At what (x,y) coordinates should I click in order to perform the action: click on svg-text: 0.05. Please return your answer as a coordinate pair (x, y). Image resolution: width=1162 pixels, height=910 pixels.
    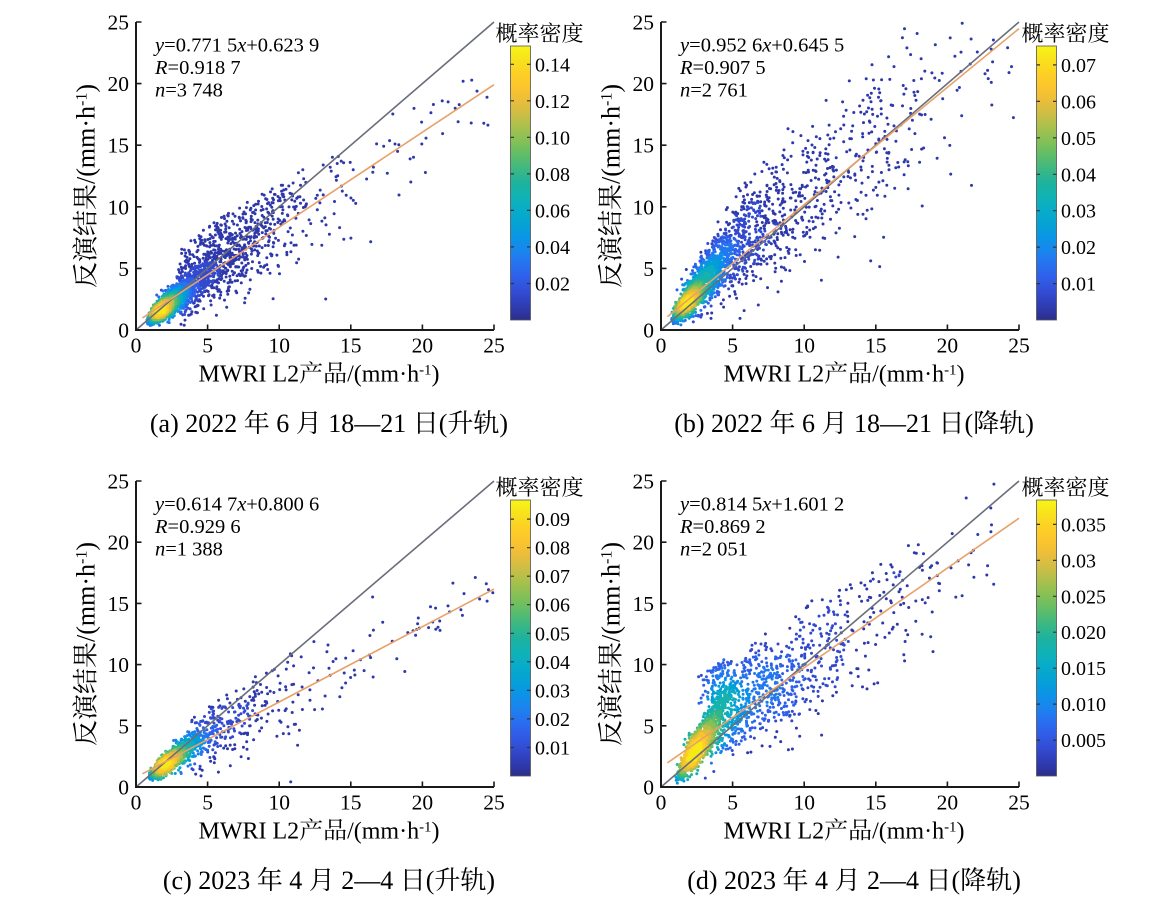
    Looking at the image, I should click on (552, 634).